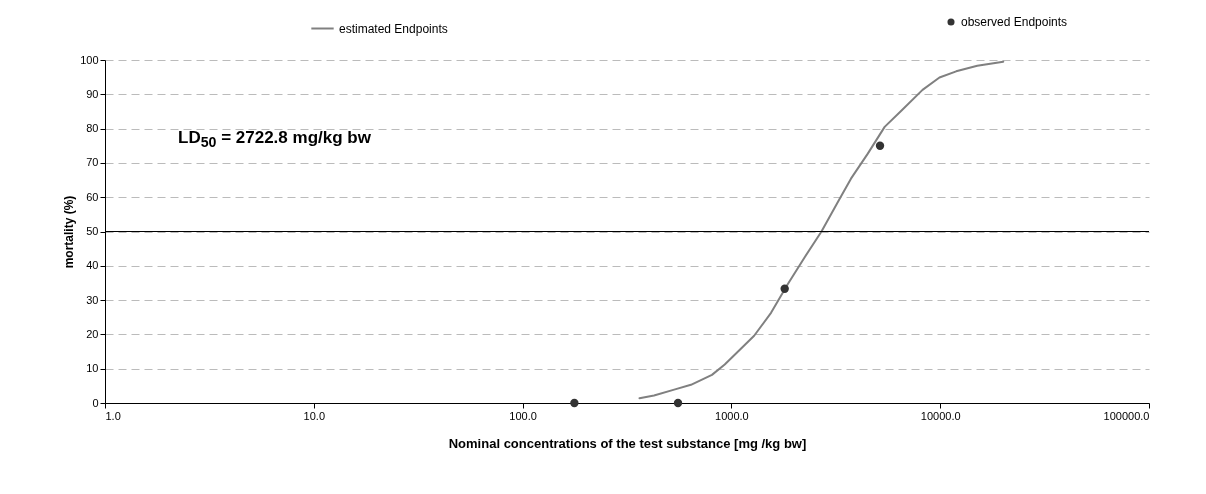 The height and width of the screenshot is (494, 1206). Describe the element at coordinates (940, 415) in the screenshot. I see `x-tick-label: 10000.0` at that location.